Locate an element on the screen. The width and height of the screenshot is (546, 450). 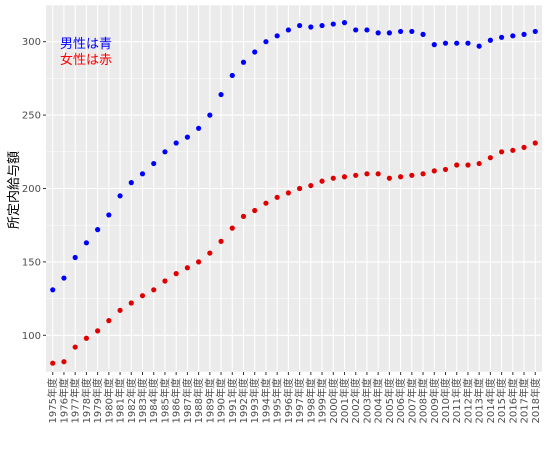
x-tick-label: 2004年度 is located at coordinates (378, 400).